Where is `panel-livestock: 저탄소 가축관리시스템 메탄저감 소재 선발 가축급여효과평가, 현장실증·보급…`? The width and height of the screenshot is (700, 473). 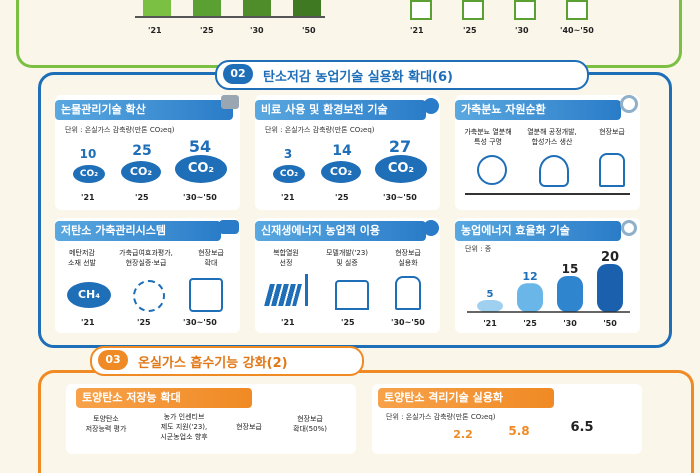
panel-livestock: 저탄소 가축관리시스템 메탄저감 소재 선발 가축급여효과평가, 현장실증·보급… is located at coordinates (147, 275).